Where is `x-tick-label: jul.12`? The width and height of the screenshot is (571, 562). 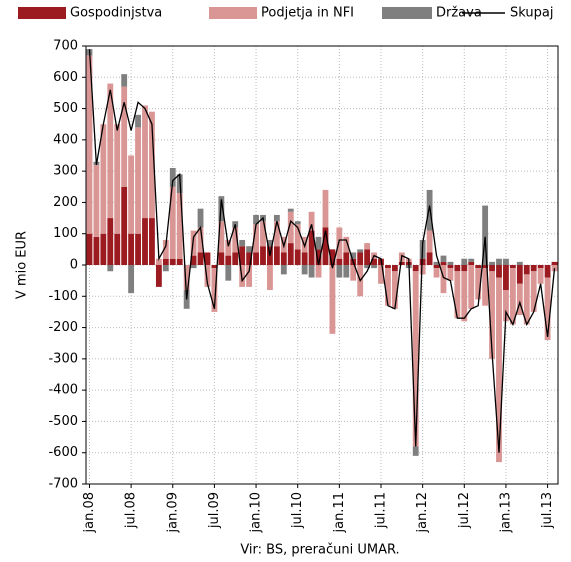
x-tick-label: jul.12 is located at coordinates (464, 510).